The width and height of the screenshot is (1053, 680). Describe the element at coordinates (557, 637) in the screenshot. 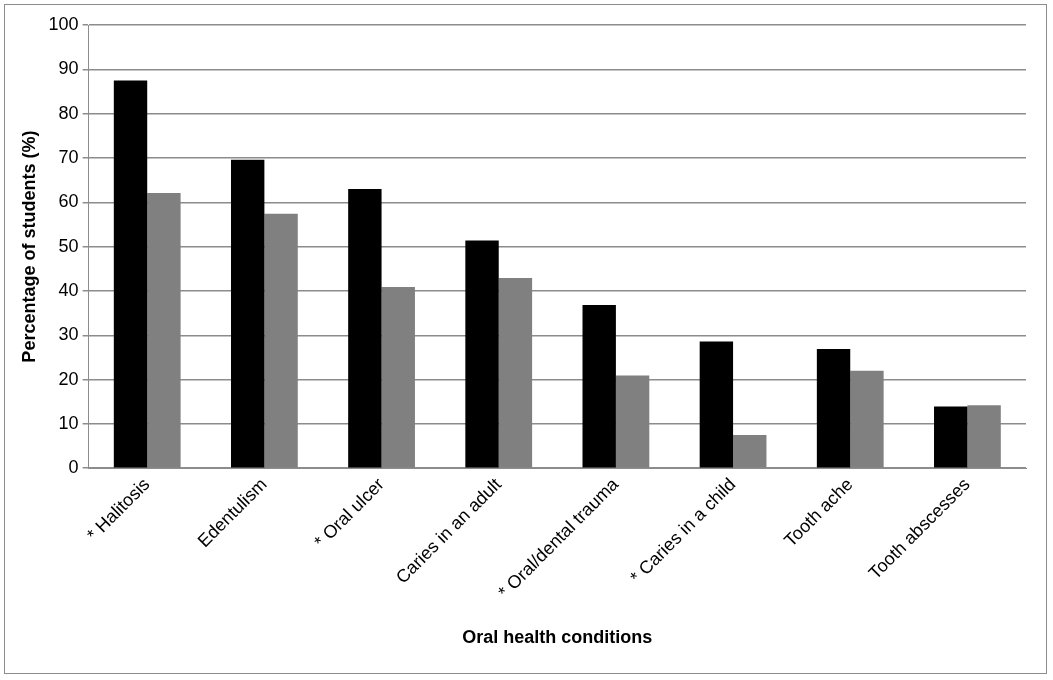

I see `x-axis-title: Oral health conditions` at that location.